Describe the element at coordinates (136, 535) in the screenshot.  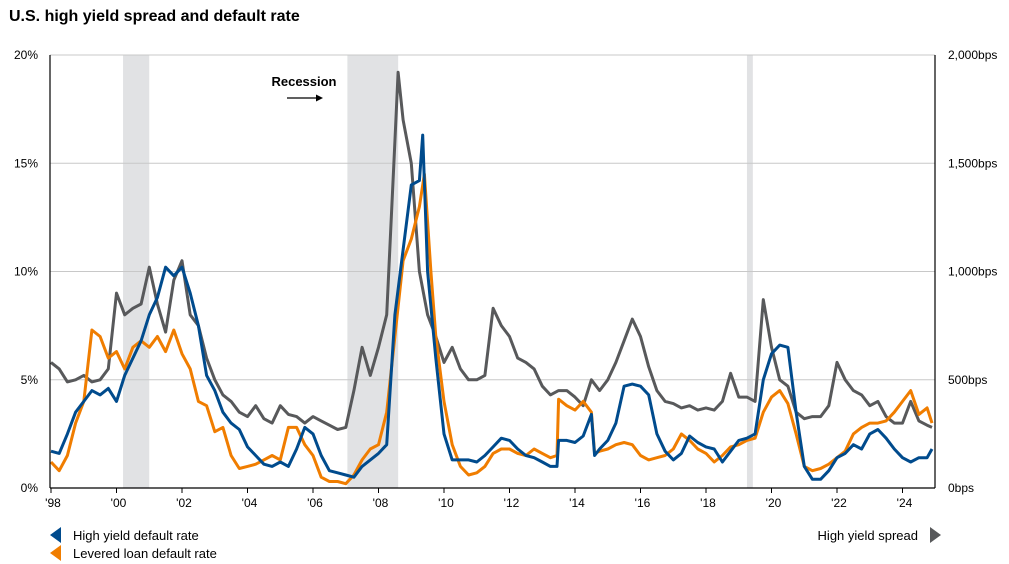
I see `legend-label: High yield default rate` at that location.